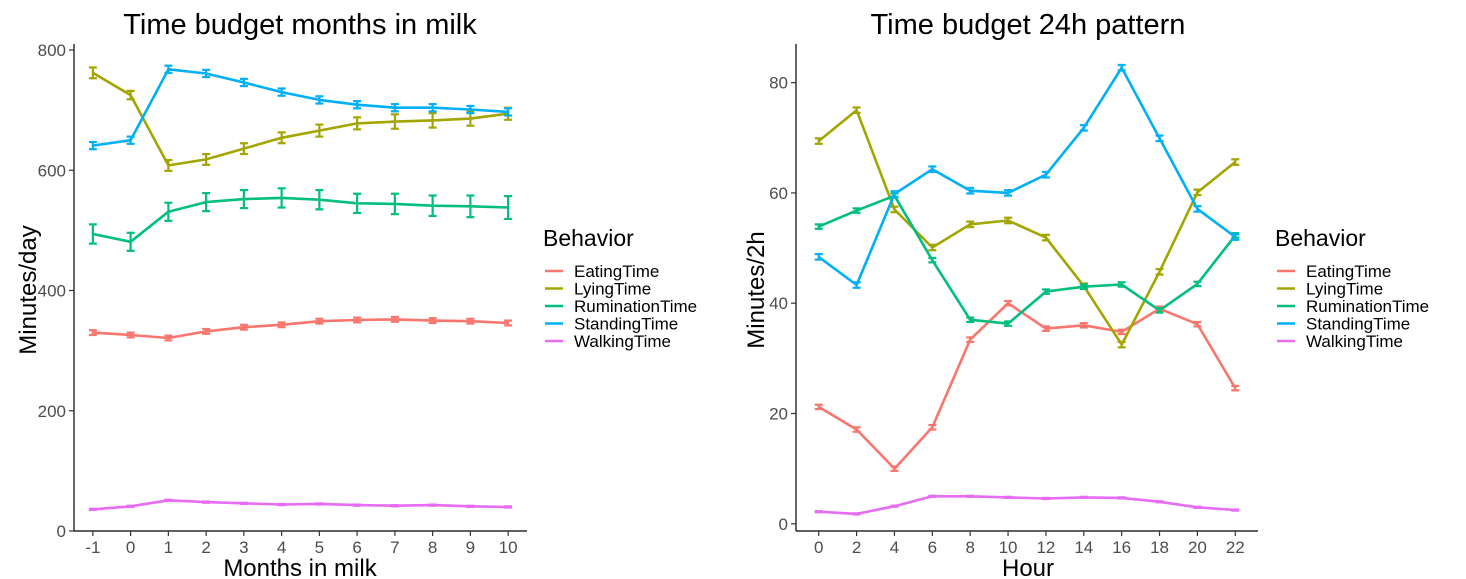 Image resolution: width=1466 pixels, height=579 pixels. I want to click on legend-title: Behavior, so click(1320, 238).